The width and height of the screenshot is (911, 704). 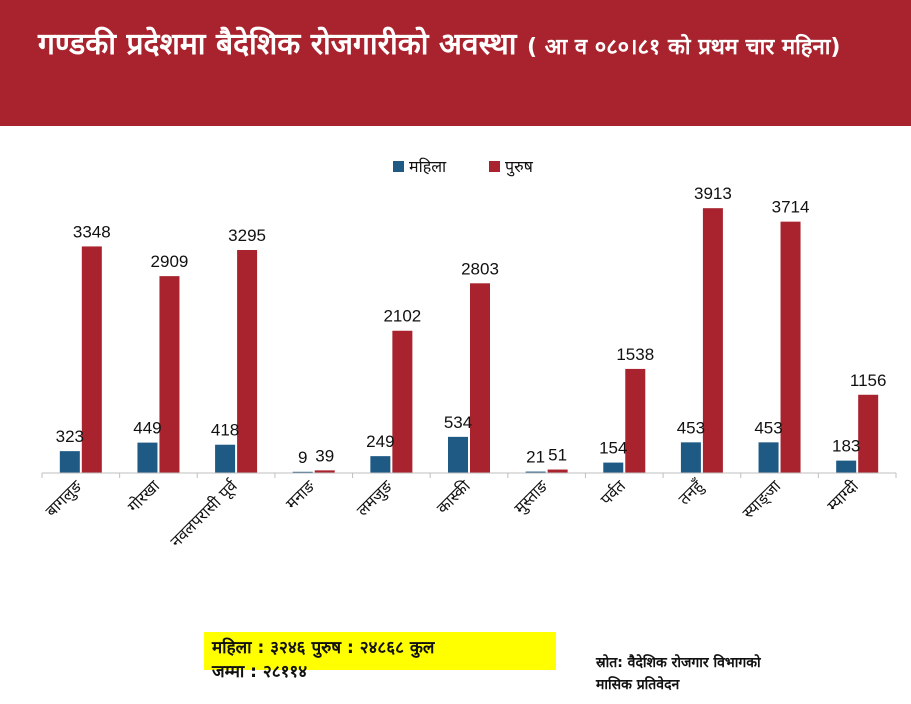 What do you see at coordinates (64, 498) in the screenshot?
I see `x-tick-label: बागलुङ` at bounding box center [64, 498].